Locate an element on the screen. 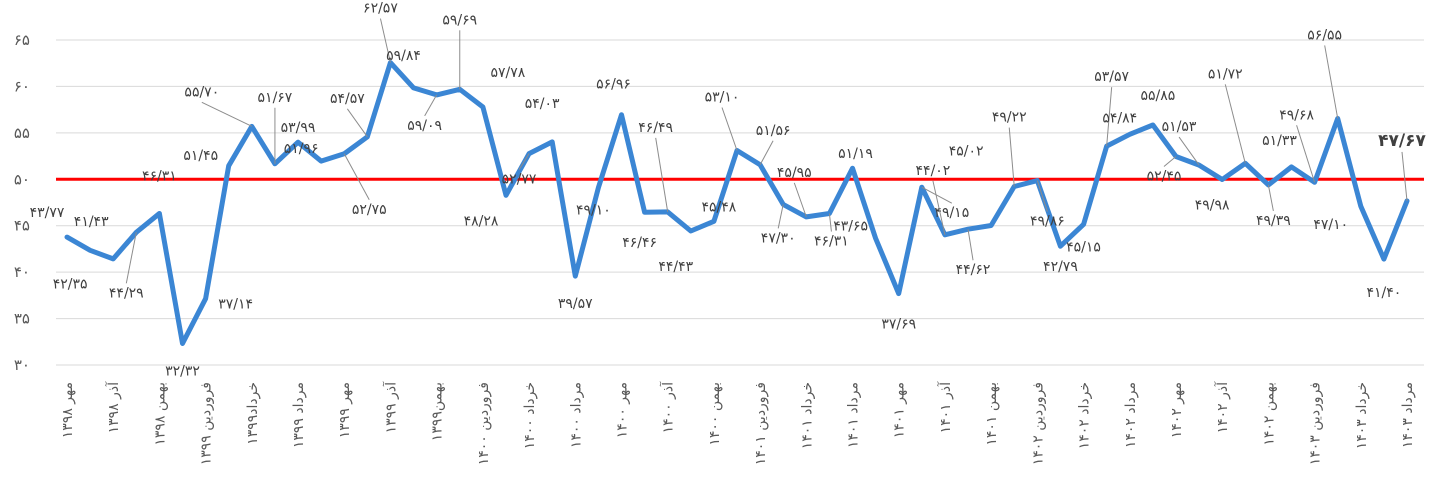 This screenshot has width=1443, height=500. data-label: ۴۵/۱۵ is located at coordinates (1083, 247).